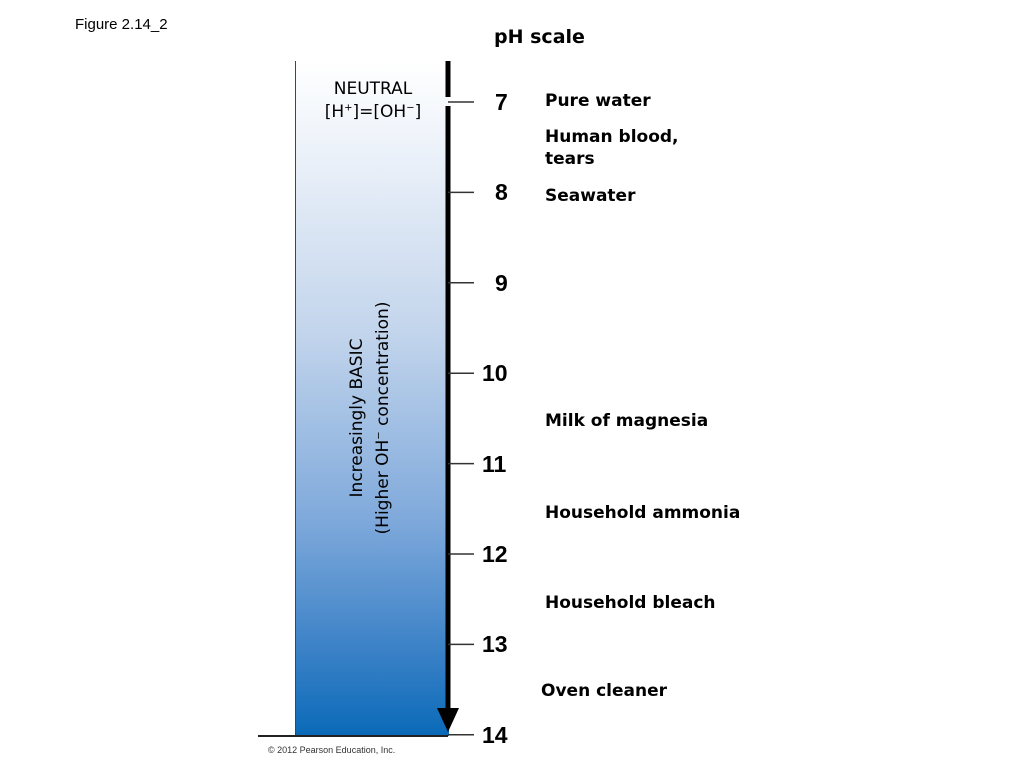  I want to click on substance-pure-water: Pure water, so click(598, 101).